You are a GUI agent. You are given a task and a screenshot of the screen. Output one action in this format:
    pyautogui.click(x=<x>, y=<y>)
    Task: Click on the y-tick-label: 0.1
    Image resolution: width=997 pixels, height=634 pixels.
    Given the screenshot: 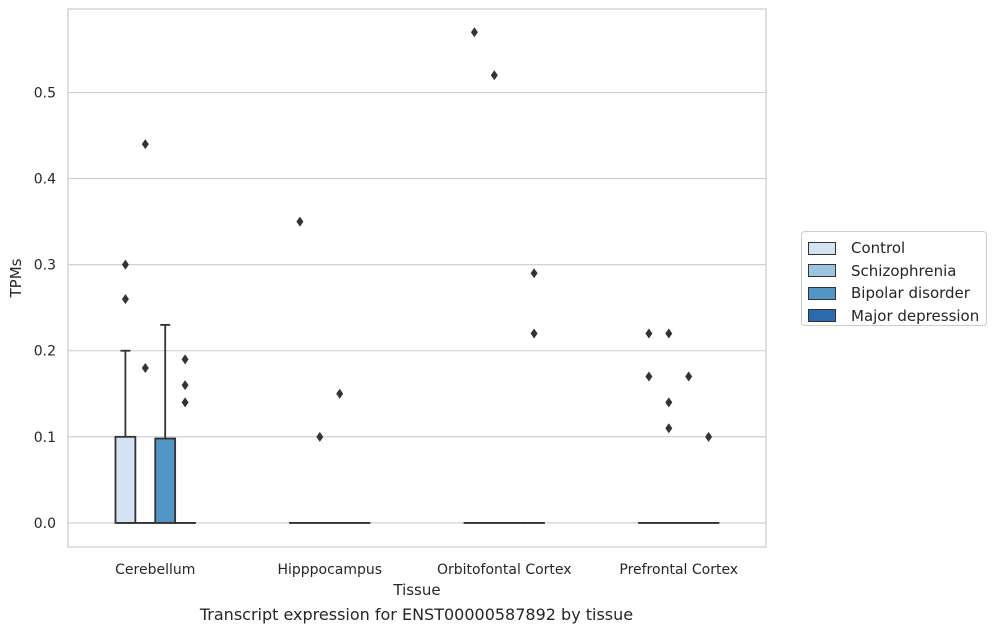 What is the action you would take?
    pyautogui.click(x=45, y=438)
    